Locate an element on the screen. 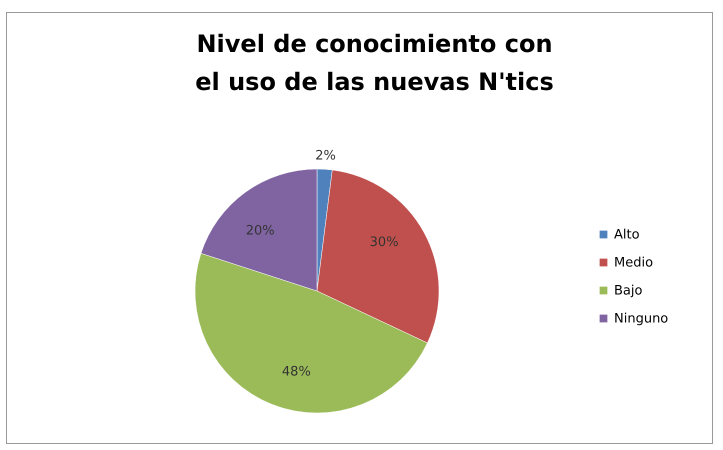  legend-label: Bajo is located at coordinates (628, 291).